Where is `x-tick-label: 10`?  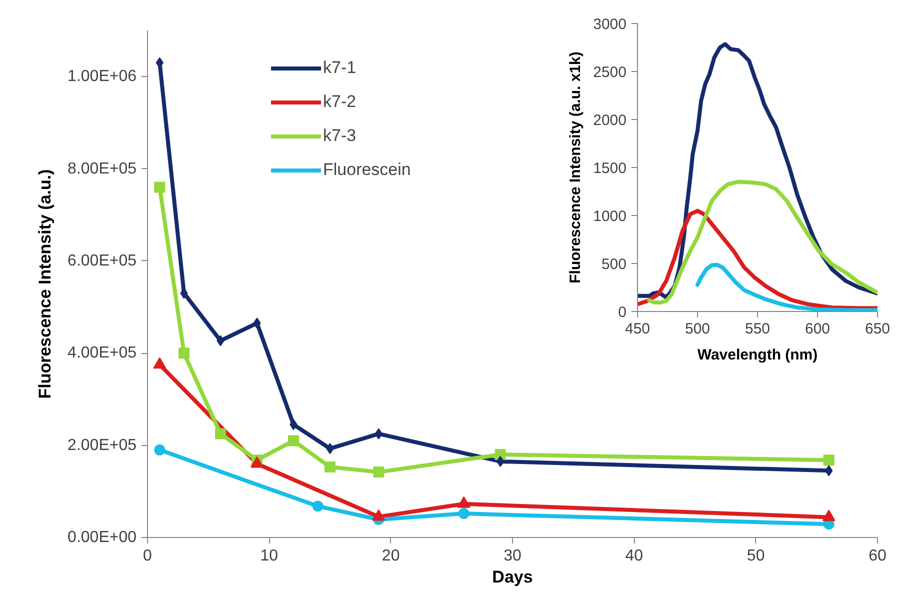 x-tick-label: 10 is located at coordinates (269, 556).